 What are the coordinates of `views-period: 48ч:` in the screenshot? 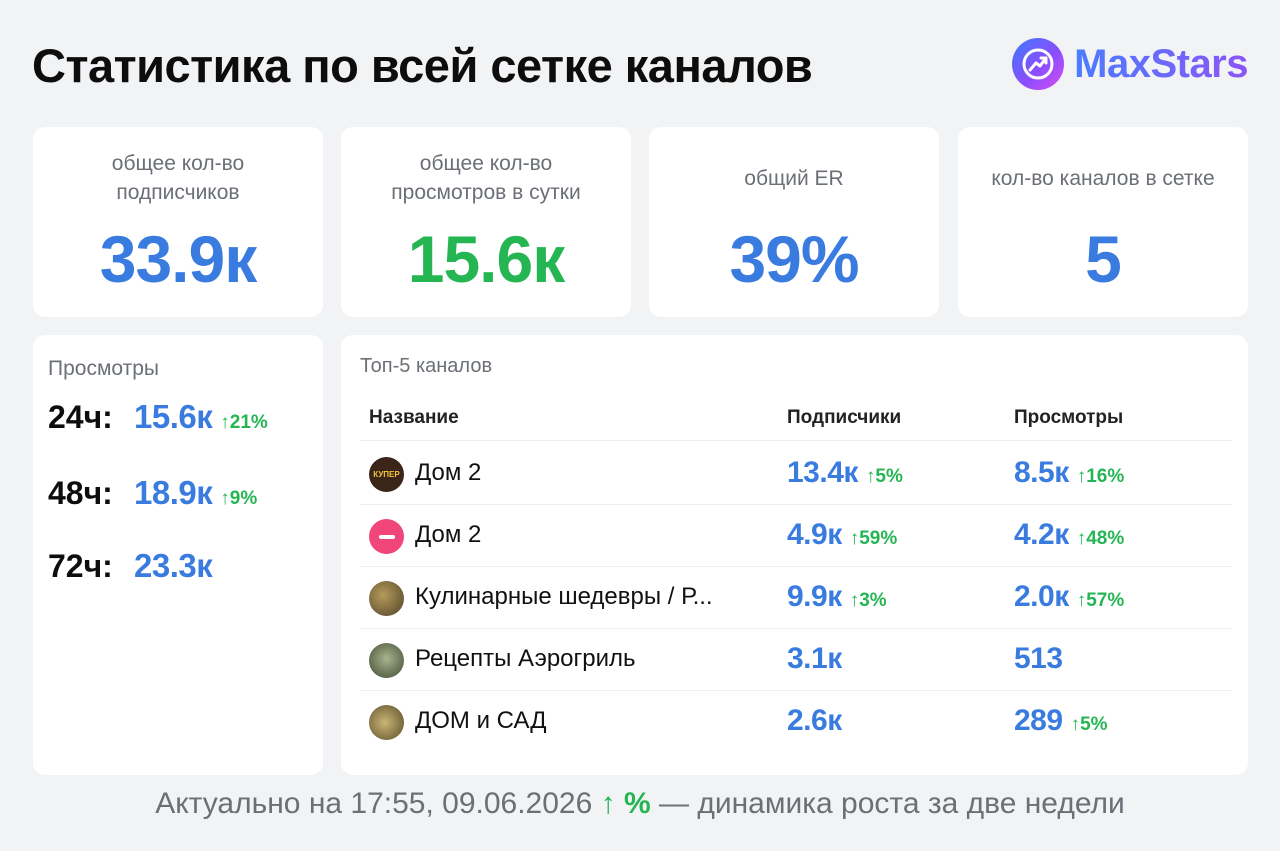 It's located at (80, 493).